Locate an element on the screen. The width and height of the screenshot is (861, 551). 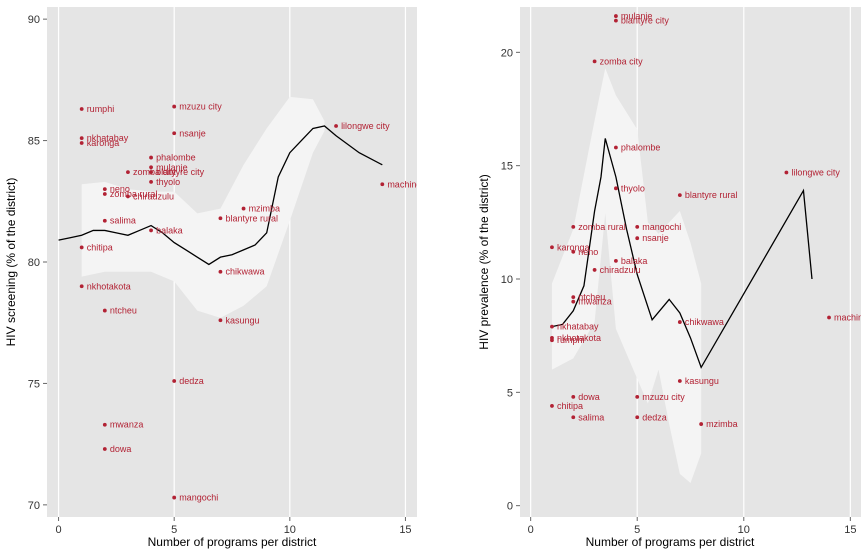
x-tick-label: 0 is located at coordinates (59, 530).